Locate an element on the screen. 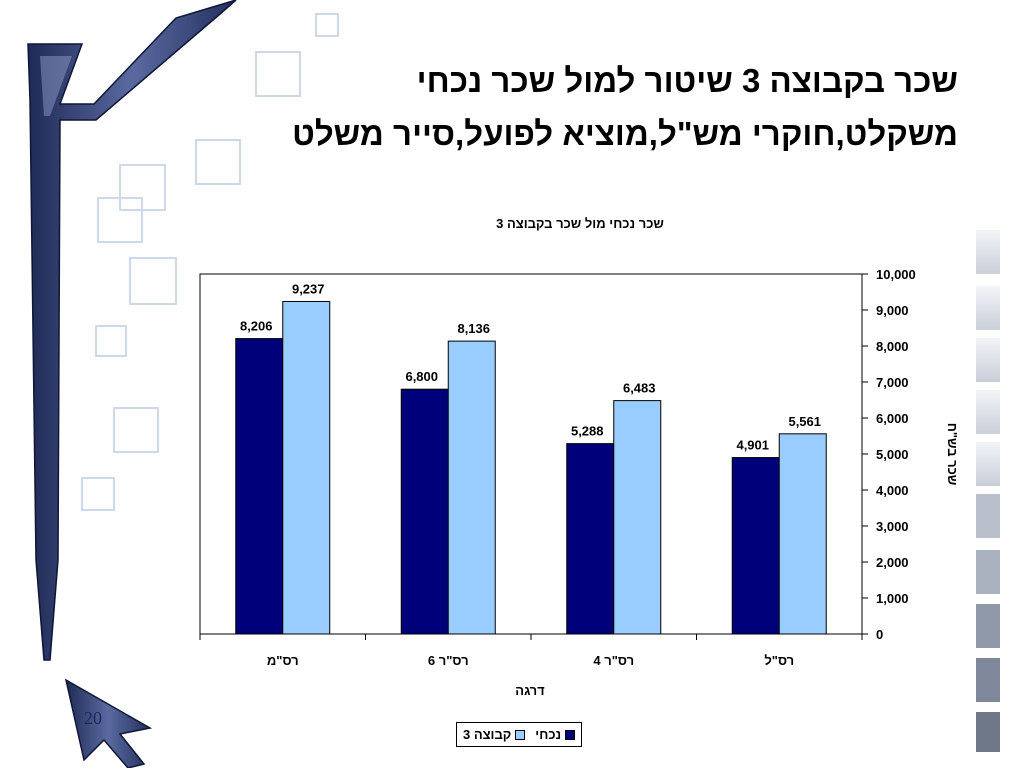  value-label-current-1: 5,288 is located at coordinates (587, 431).